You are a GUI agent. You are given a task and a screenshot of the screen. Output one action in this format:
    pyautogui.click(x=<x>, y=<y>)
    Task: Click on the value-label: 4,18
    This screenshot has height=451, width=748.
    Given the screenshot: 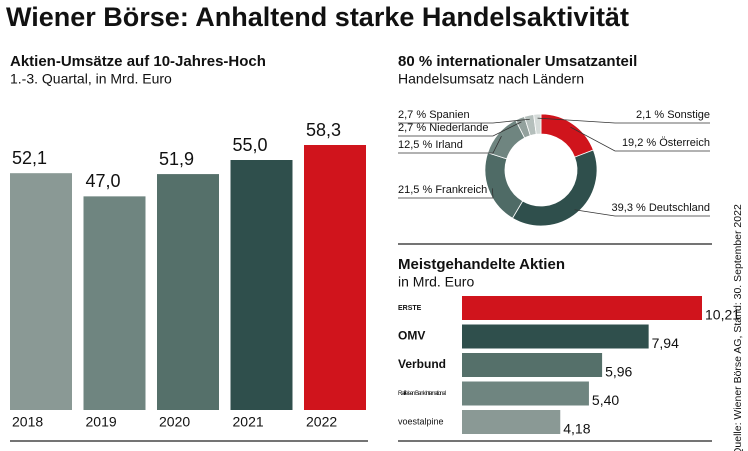 What is the action you would take?
    pyautogui.click(x=576, y=429)
    